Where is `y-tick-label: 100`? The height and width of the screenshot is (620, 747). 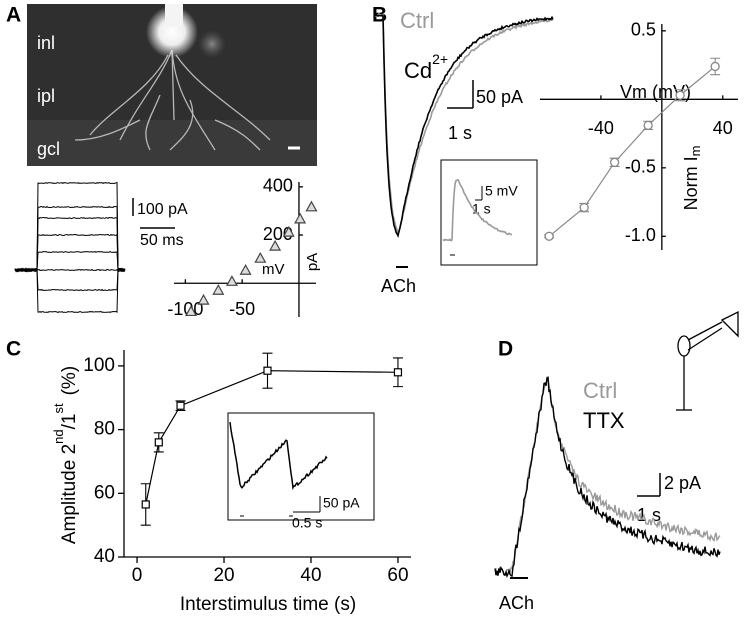 y-tick-label: 100 is located at coordinates (99, 365).